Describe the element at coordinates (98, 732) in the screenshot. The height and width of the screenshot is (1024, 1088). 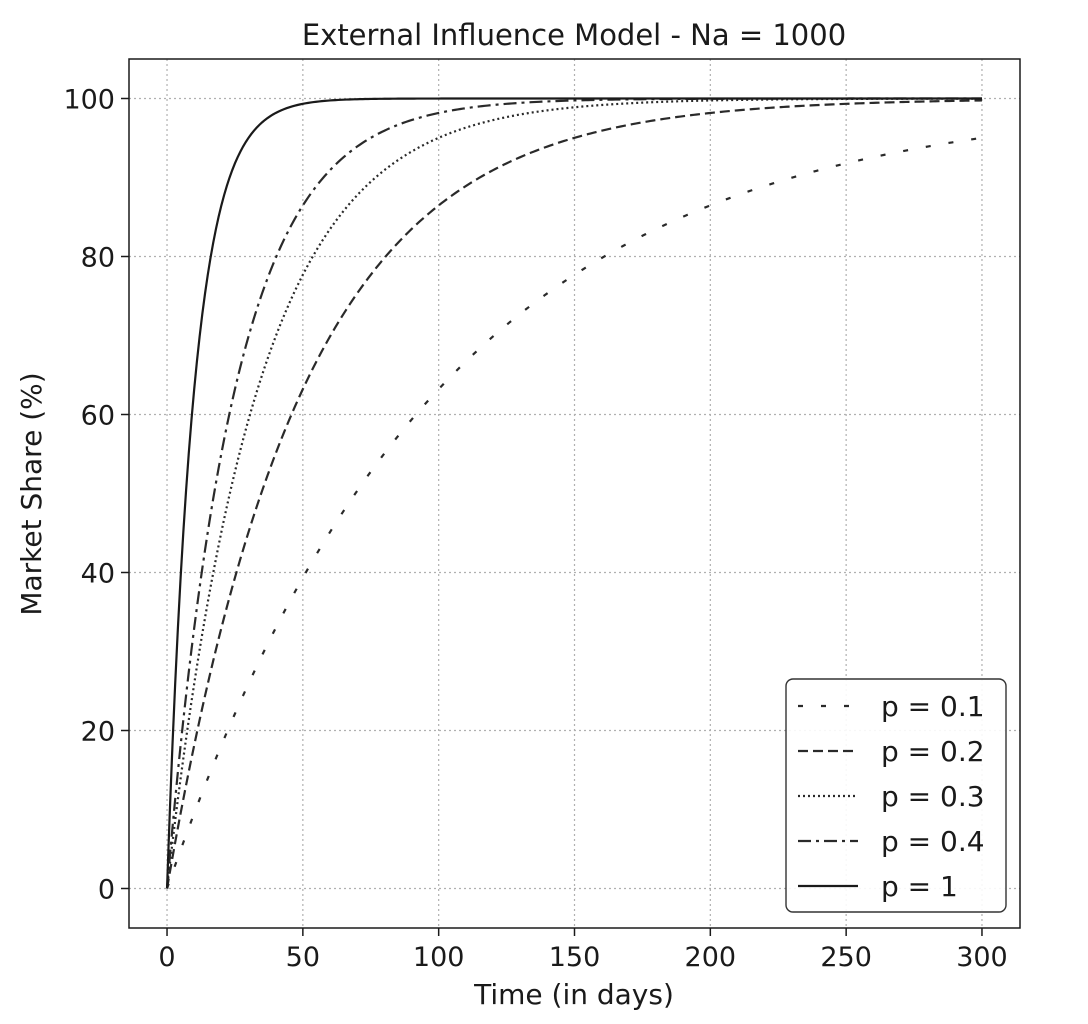
I see `y-tick-label: 20` at that location.